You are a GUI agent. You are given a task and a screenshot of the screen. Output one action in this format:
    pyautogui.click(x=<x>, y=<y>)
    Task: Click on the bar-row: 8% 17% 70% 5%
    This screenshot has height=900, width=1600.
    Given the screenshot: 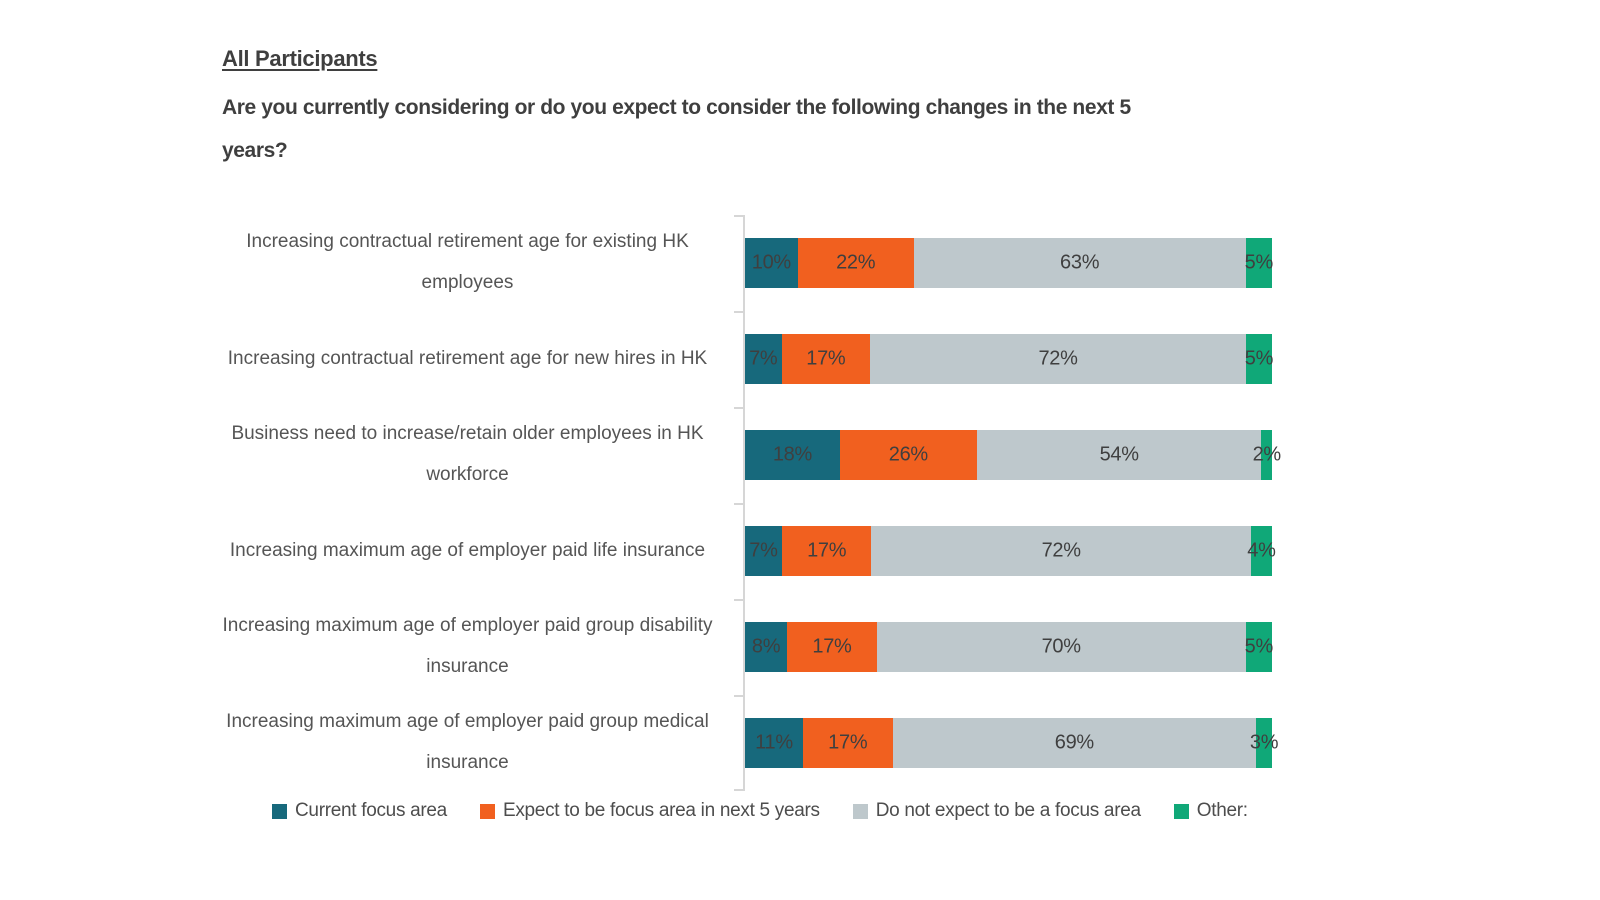 What is the action you would take?
    pyautogui.click(x=1009, y=647)
    